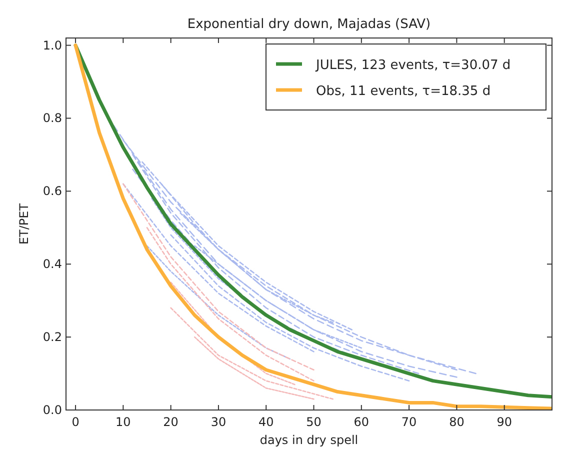 The height and width of the screenshot is (462, 566). I want to click on legend-label: Obs, 11 events, τ=18.35 d, so click(403, 91).